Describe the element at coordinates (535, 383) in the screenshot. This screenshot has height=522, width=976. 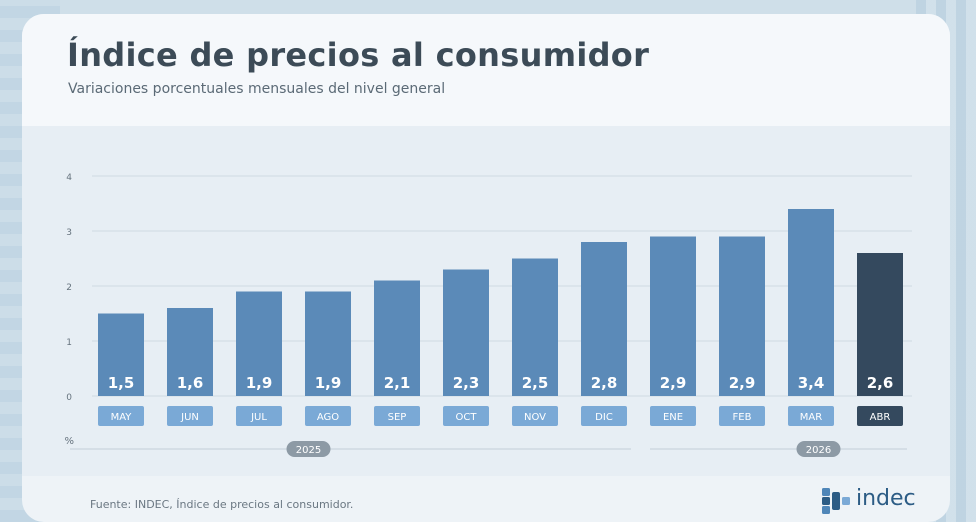
I see `bar-value-label: 2,5` at that location.